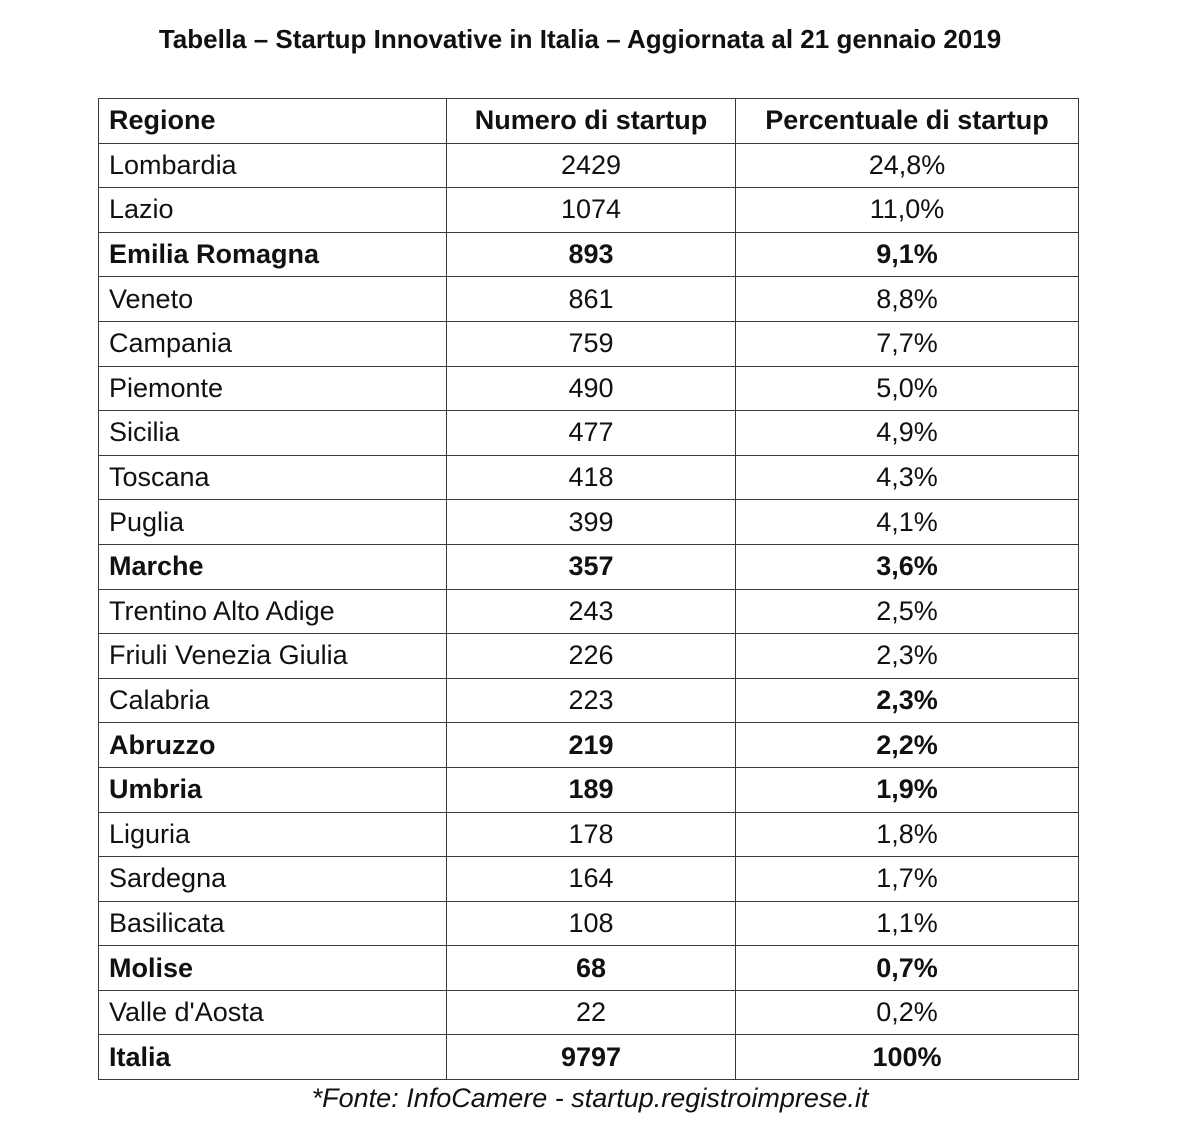 The width and height of the screenshot is (1204, 1146). I want to click on percent-cell: 2,5%, so click(907, 611).